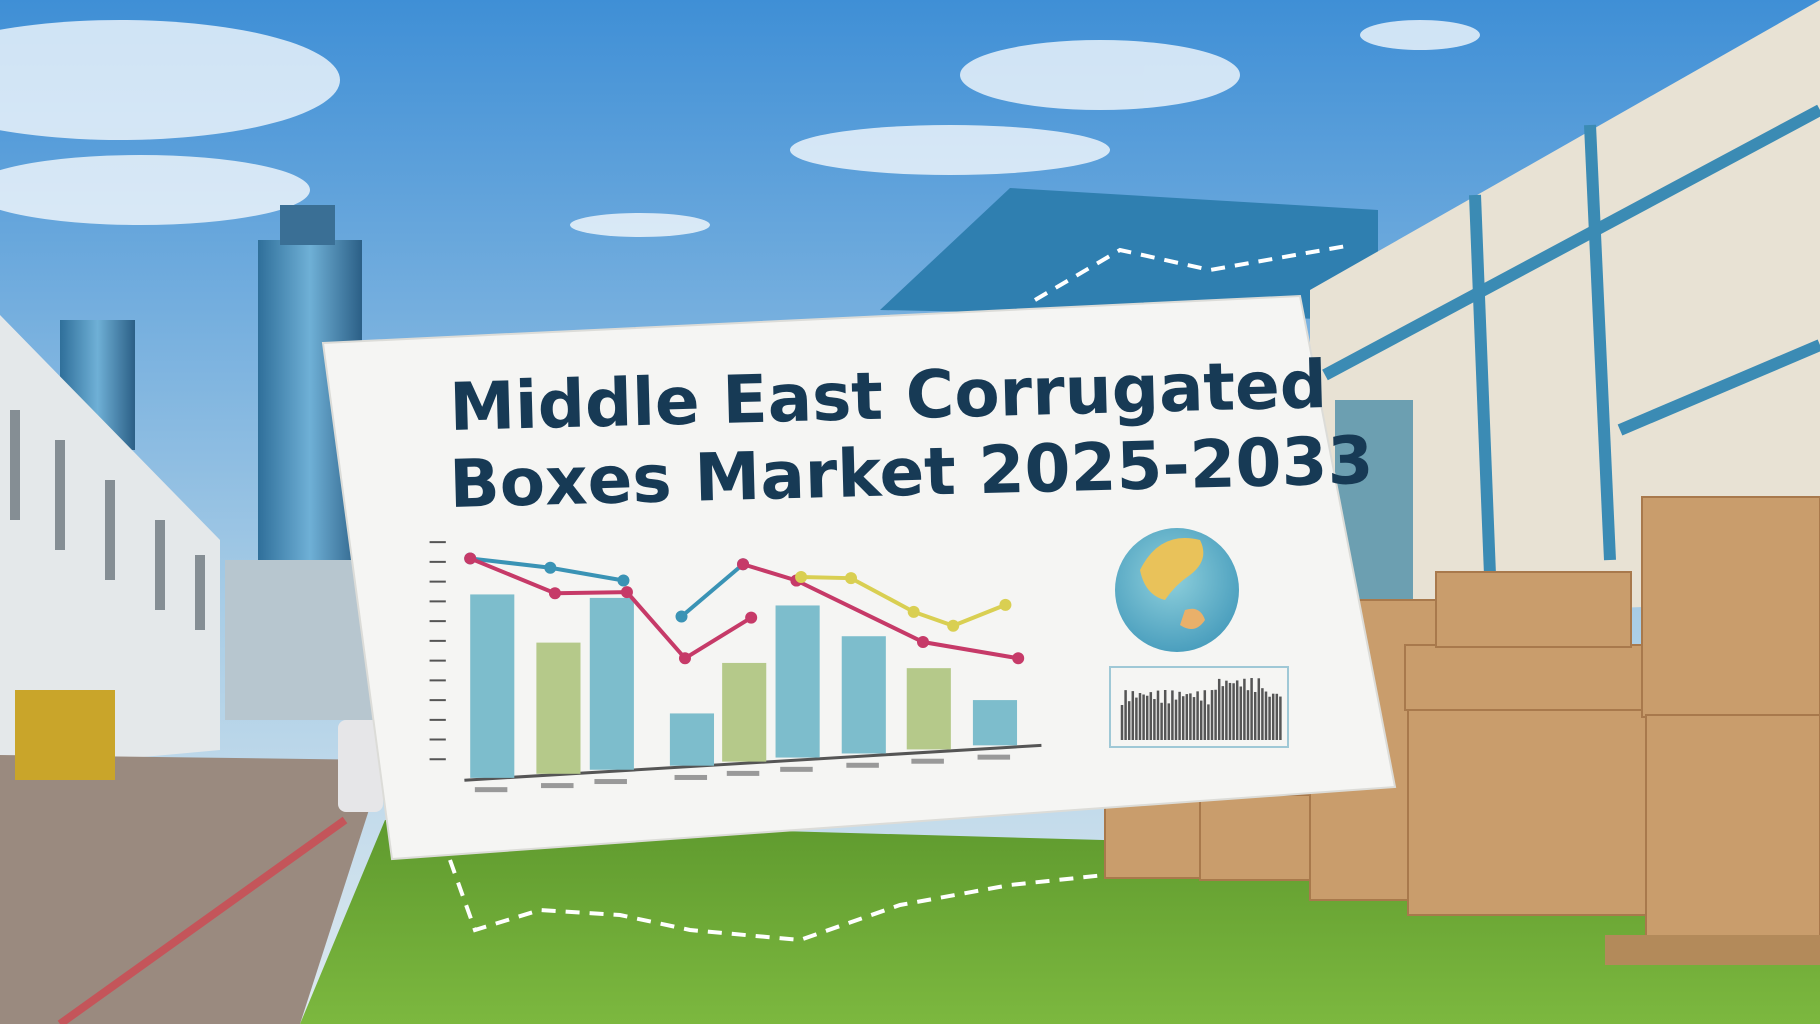  I want to click on tower-crown, so click(307, 225).